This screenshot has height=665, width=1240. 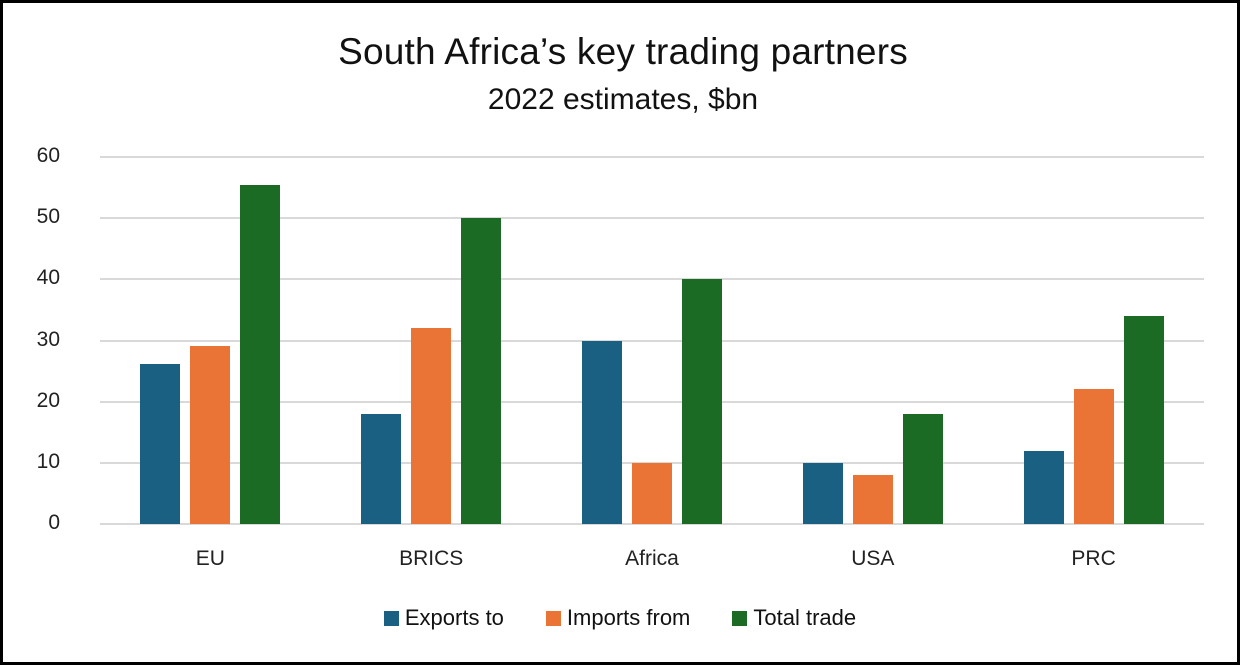 What do you see at coordinates (623, 51) in the screenshot?
I see `chart-title: South Africa’s key trading partners` at bounding box center [623, 51].